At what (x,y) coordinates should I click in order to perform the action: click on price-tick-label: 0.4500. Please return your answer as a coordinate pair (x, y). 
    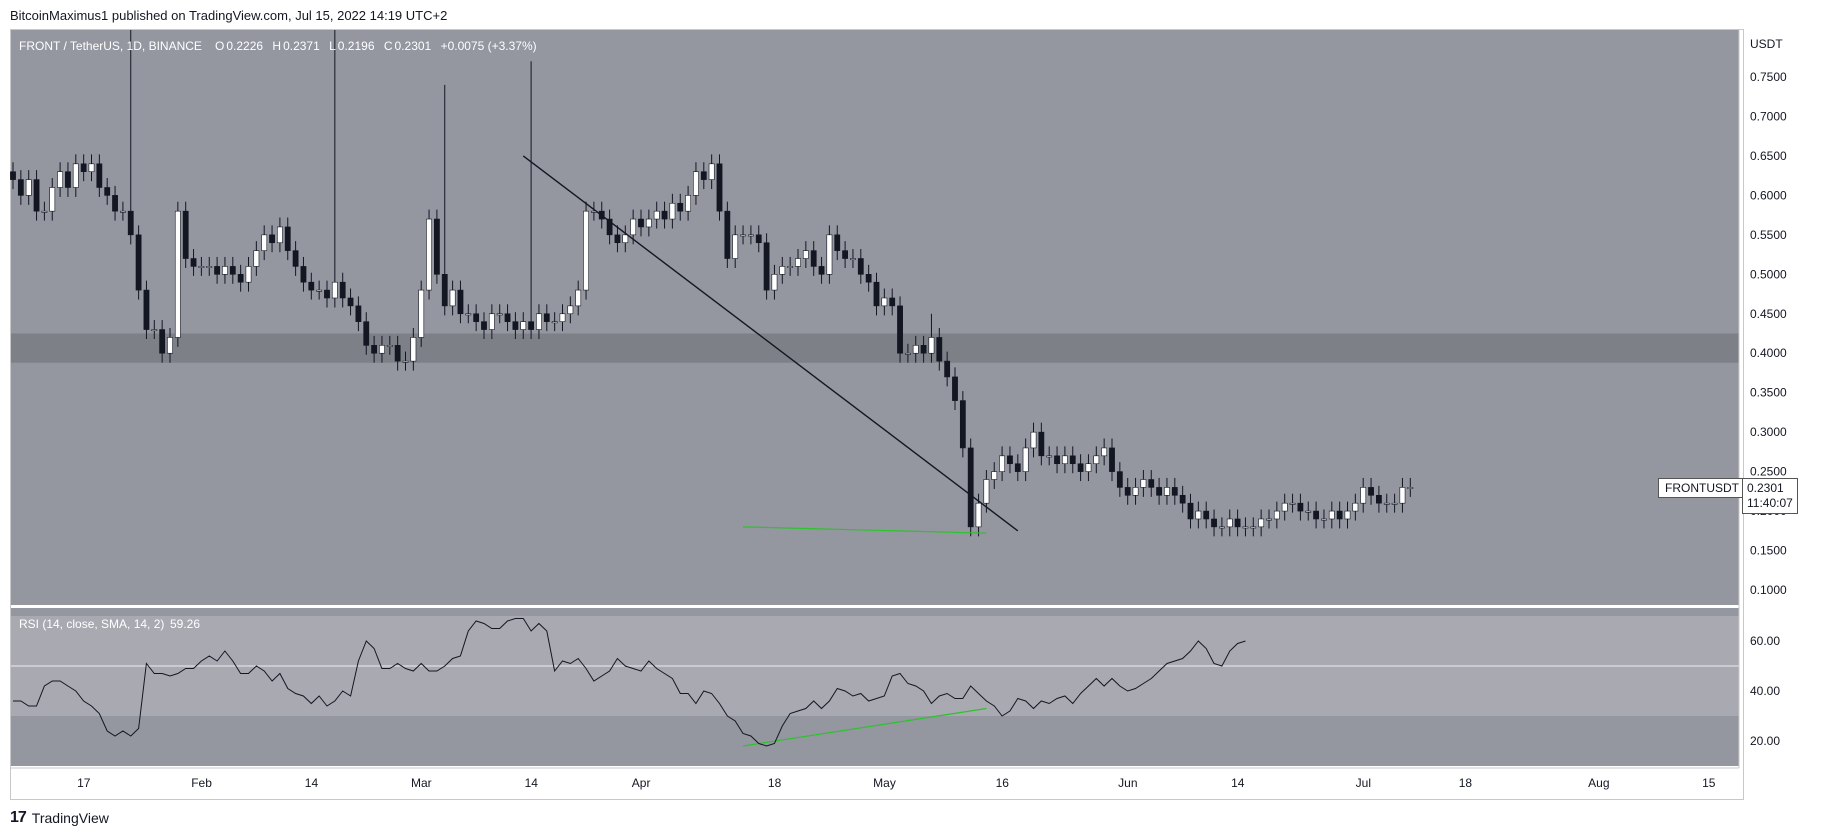
    Looking at the image, I should click on (1768, 314).